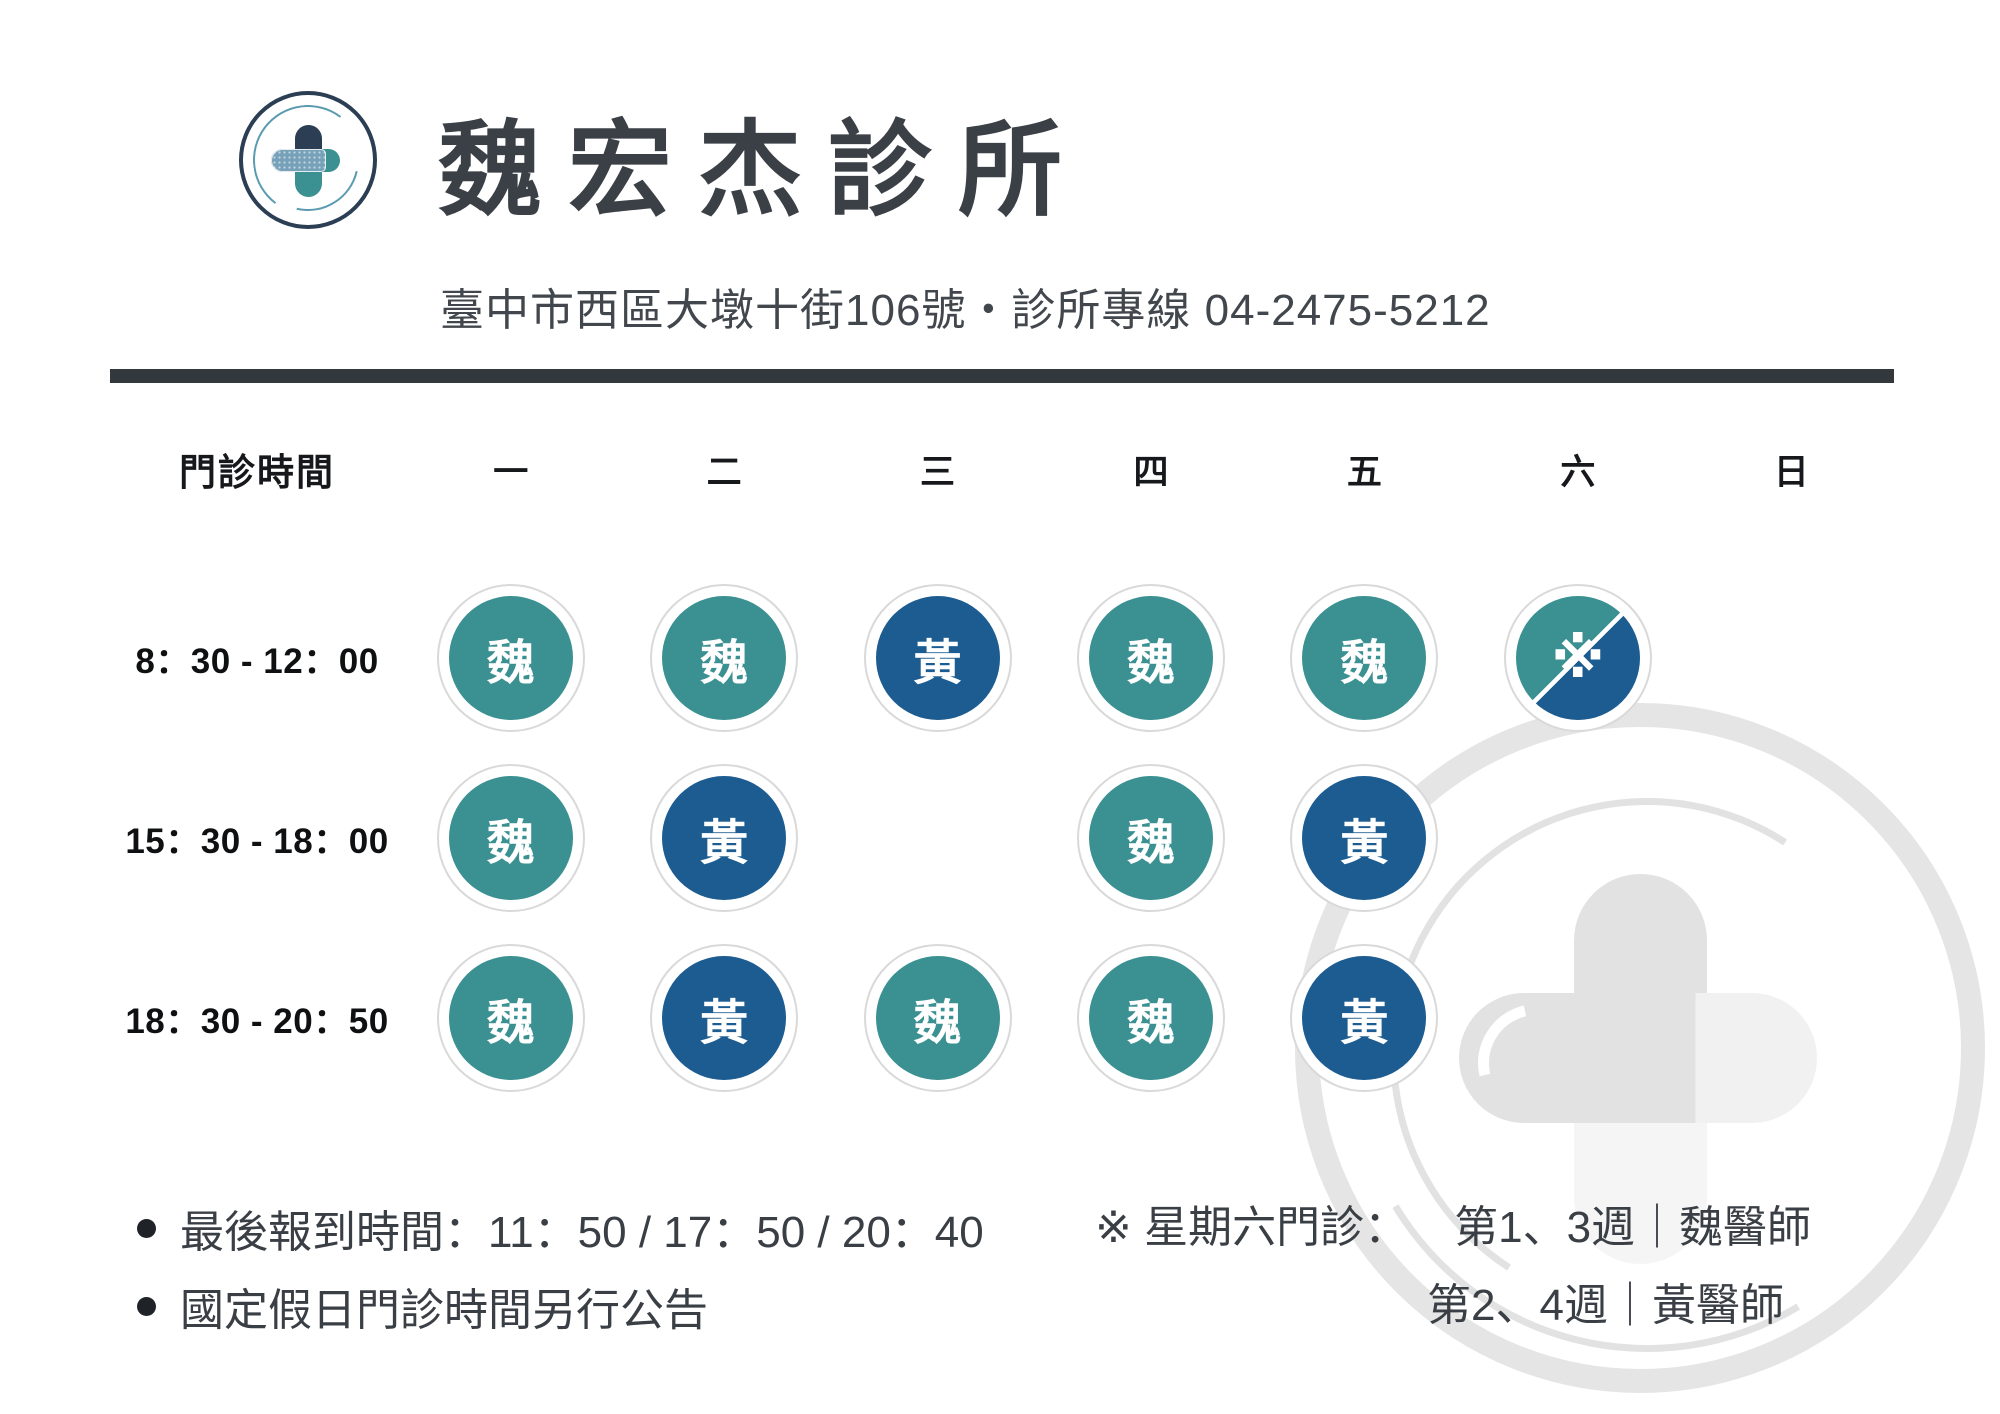 The image size is (2000, 1414). I want to click on schedule-header: 門診時間 一 二 三 四 五 六 日, so click(1004, 473).